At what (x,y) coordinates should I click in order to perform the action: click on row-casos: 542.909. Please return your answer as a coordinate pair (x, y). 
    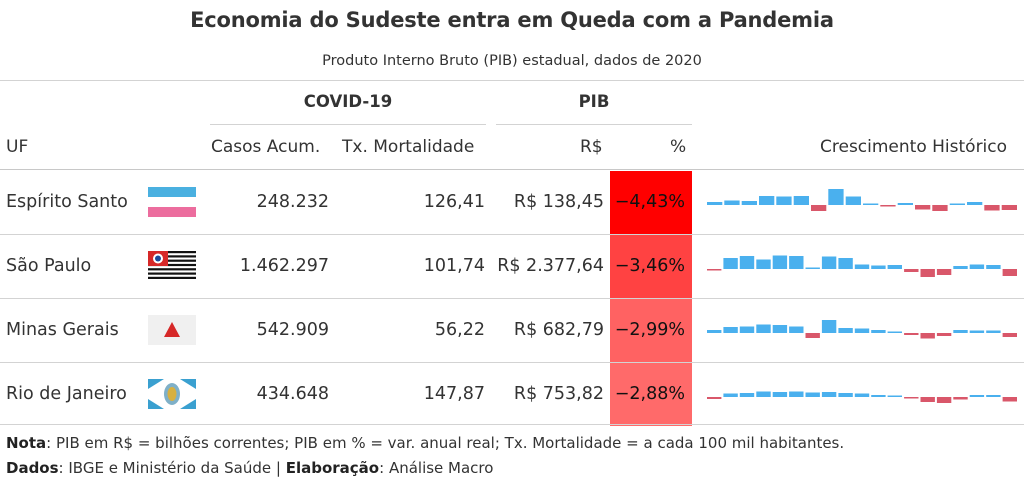
    Looking at the image, I should click on (292, 330).